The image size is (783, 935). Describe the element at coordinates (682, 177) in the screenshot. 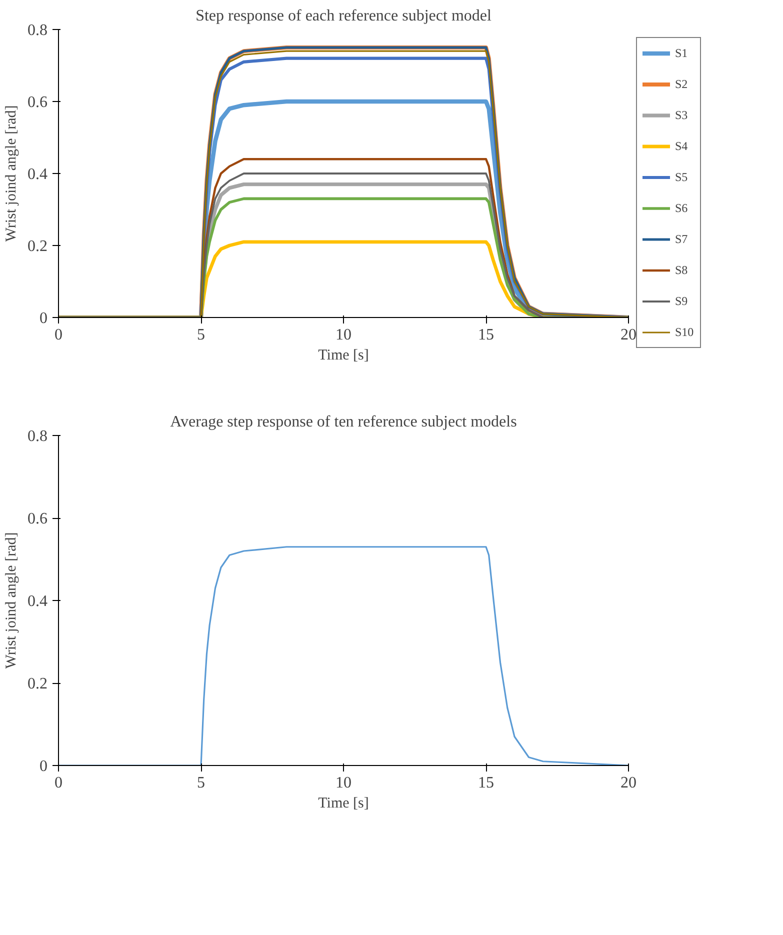

I see `legend-label: S5` at that location.